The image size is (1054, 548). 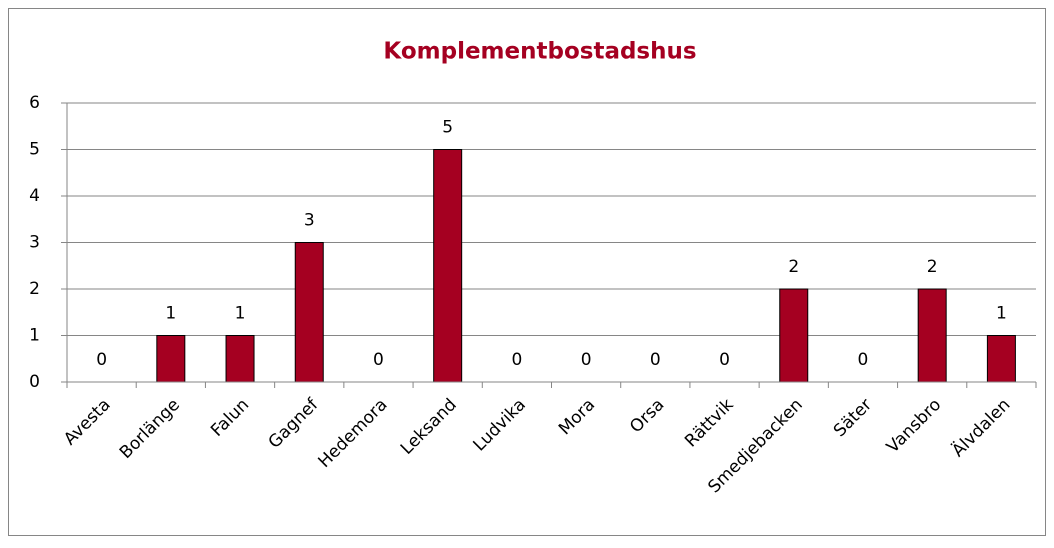 I want to click on chart-title: Komplementbostadshus, so click(x=539, y=52).